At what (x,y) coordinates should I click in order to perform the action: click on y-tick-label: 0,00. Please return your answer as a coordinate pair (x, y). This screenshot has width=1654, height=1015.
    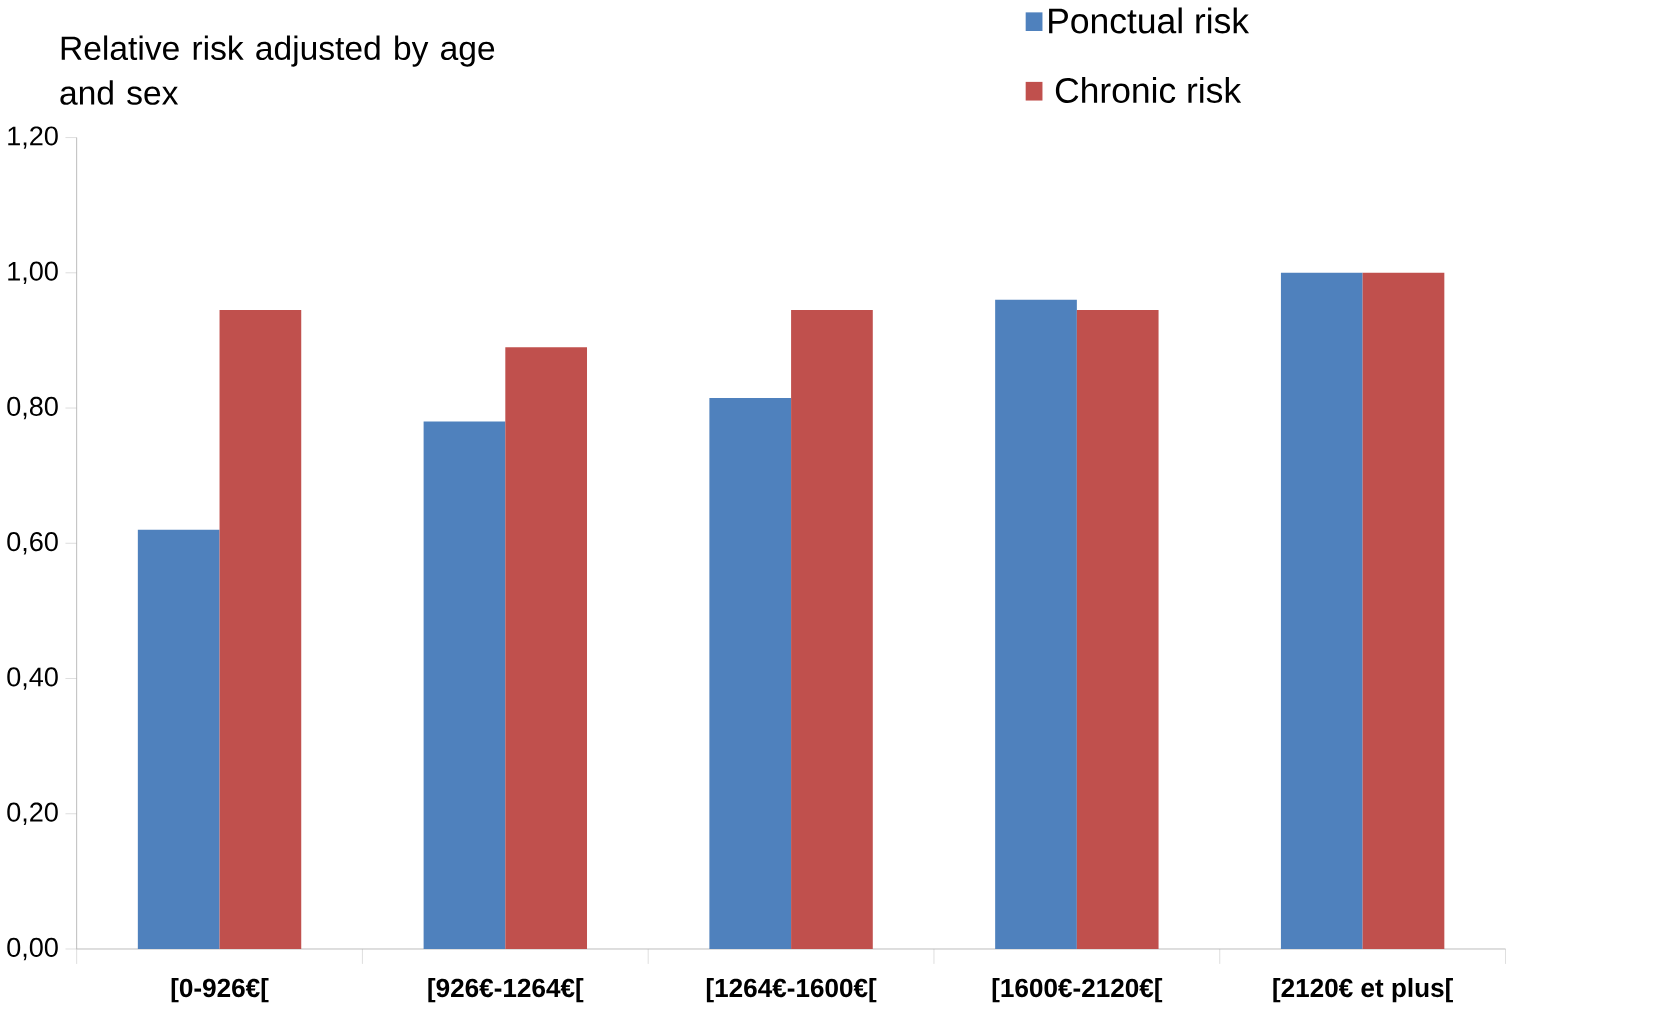
    Looking at the image, I should click on (32, 949).